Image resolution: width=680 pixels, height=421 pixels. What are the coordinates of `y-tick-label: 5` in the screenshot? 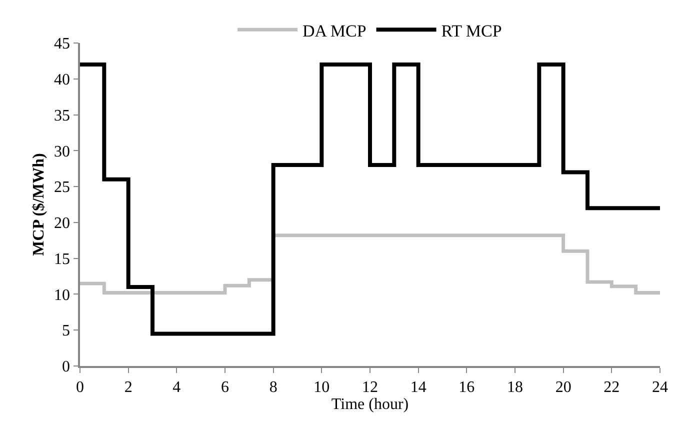 It's located at (66, 331).